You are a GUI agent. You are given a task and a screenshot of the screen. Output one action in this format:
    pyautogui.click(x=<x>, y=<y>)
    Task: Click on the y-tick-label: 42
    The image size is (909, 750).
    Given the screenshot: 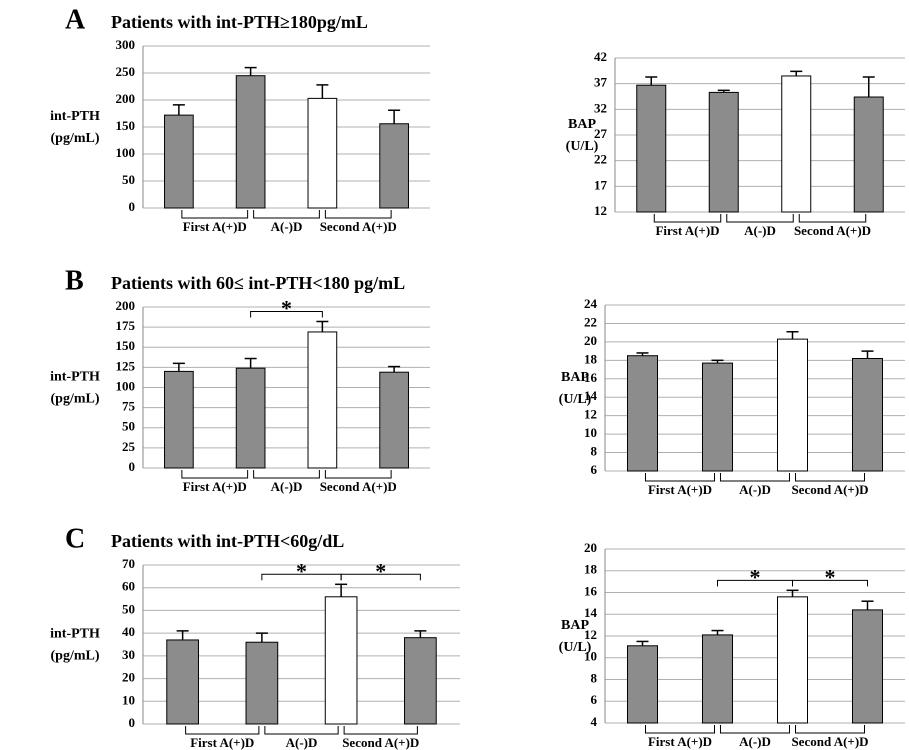 What is the action you would take?
    pyautogui.click(x=600, y=56)
    